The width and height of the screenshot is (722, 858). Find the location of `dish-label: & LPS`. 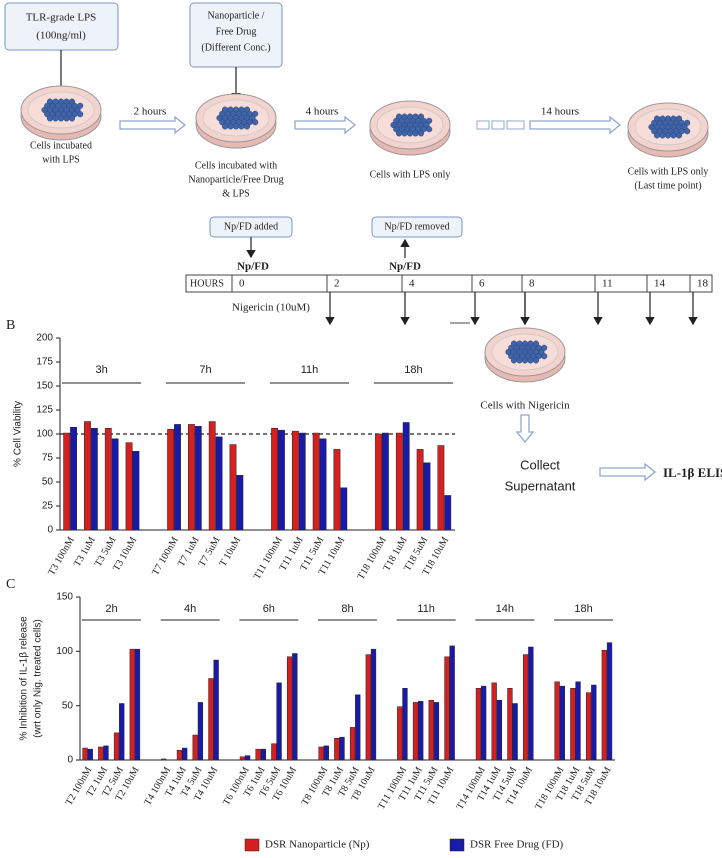

dish-label: & LPS is located at coordinates (236, 193).